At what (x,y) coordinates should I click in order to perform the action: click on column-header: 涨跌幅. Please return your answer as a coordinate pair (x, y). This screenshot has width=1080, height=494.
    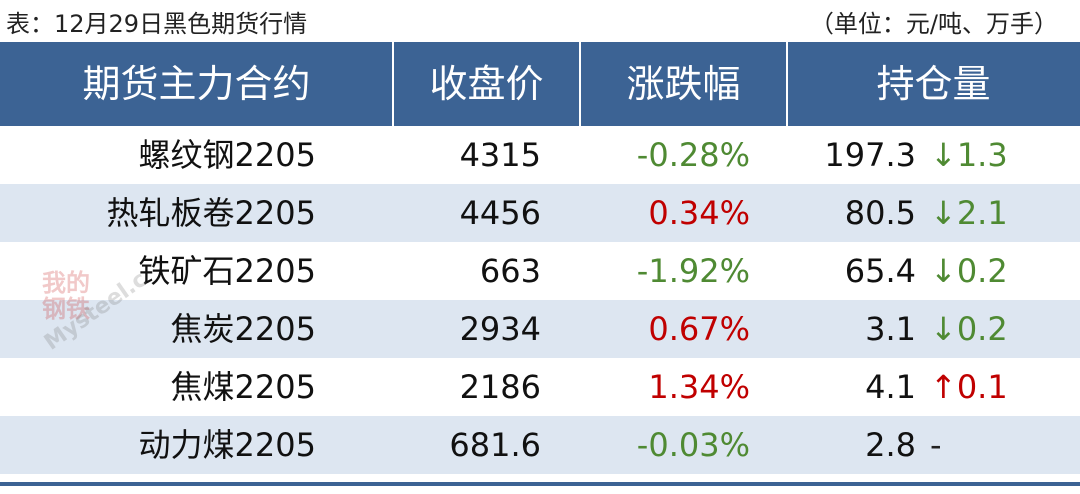
    Looking at the image, I should click on (683, 84).